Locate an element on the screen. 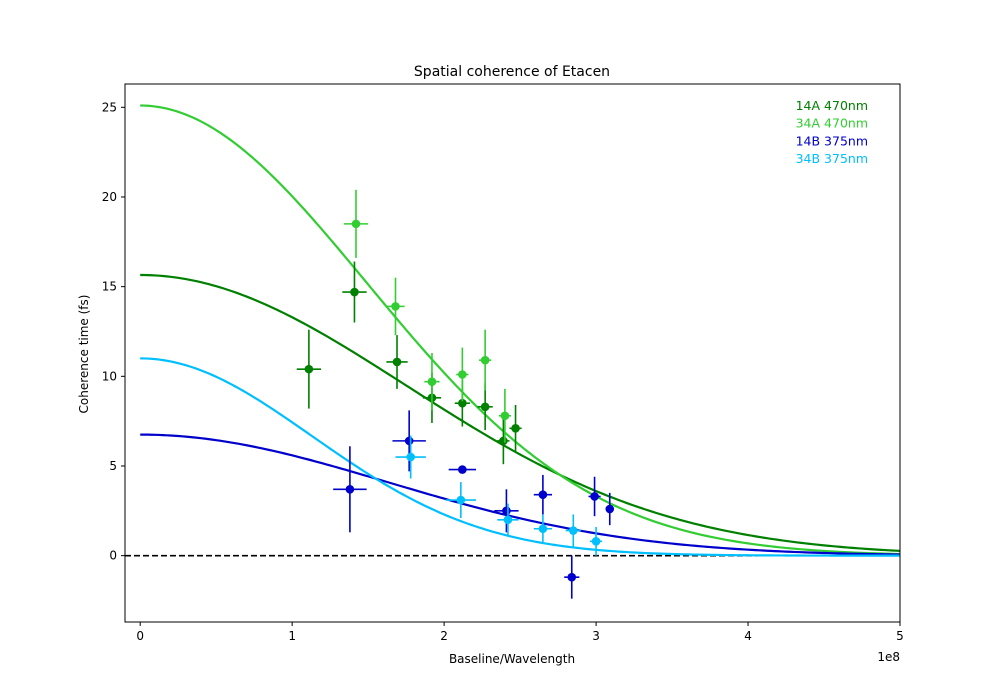 This screenshot has height=700, width=1000. series-1-points is located at coordinates (409, 363).